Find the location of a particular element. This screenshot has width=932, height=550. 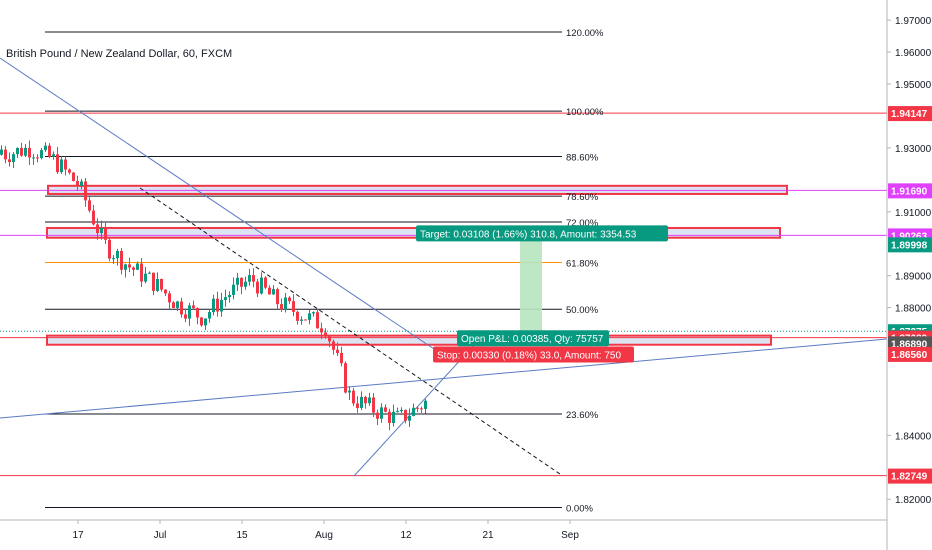

x-tick-label: Jul is located at coordinates (160, 535).